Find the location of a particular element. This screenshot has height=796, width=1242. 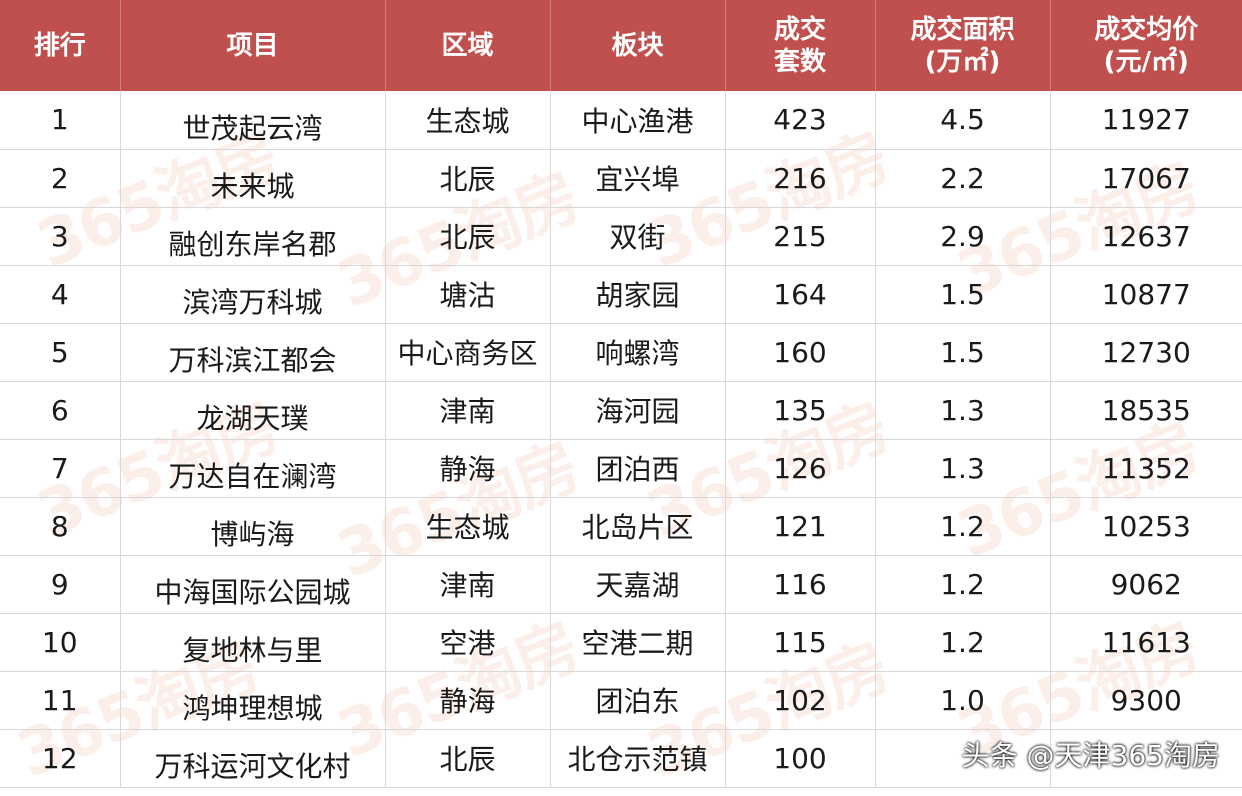

cell-price: 11352 is located at coordinates (1146, 468).